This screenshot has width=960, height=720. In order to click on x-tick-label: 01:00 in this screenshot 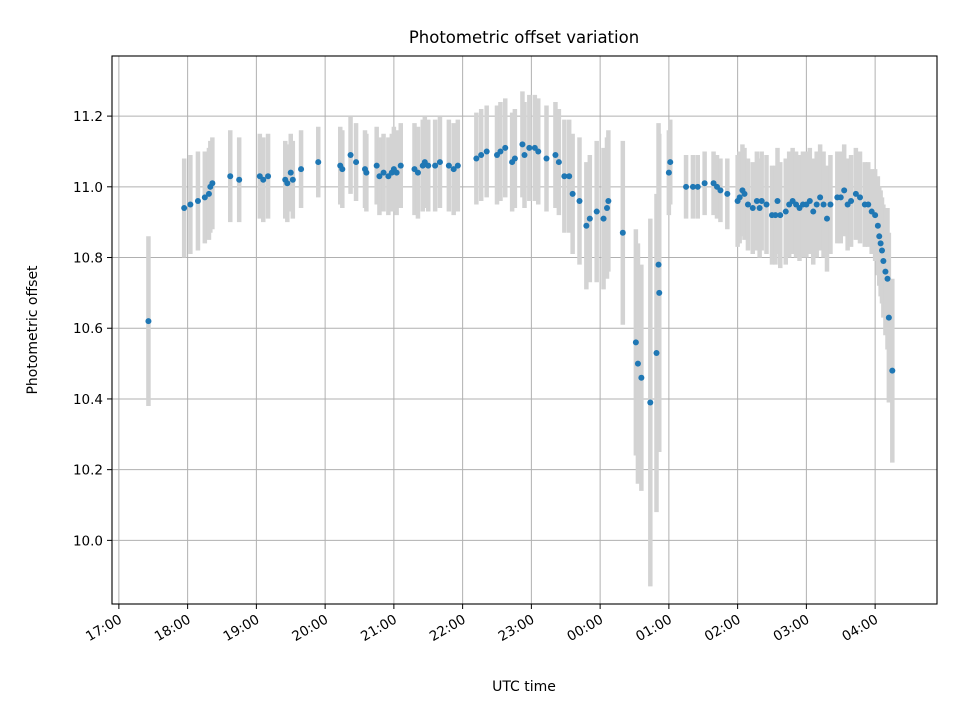, I will do `click(654, 628)`.